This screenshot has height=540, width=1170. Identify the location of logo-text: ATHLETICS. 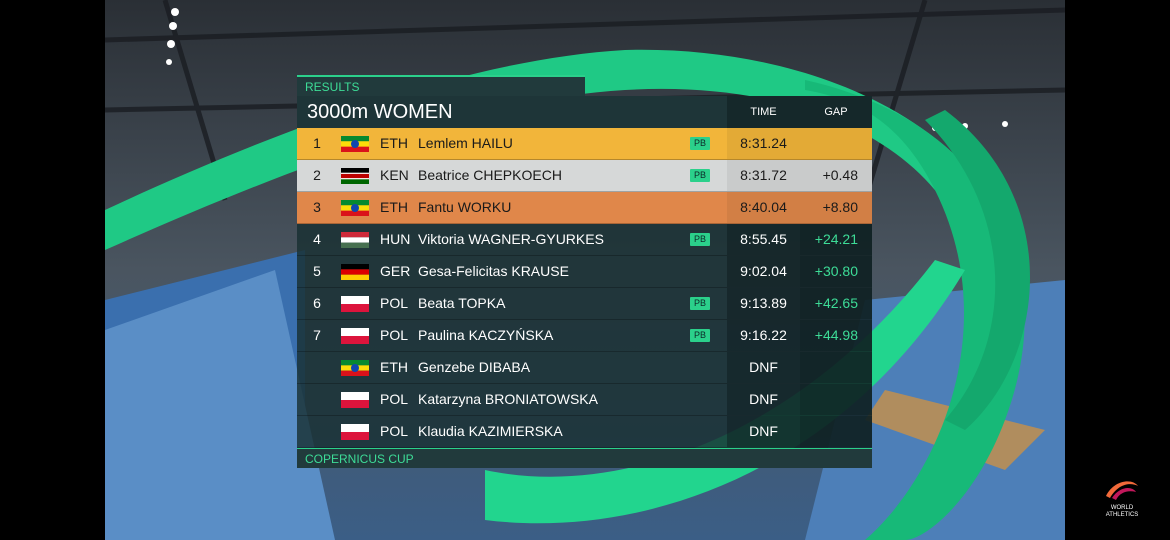
(1122, 515).